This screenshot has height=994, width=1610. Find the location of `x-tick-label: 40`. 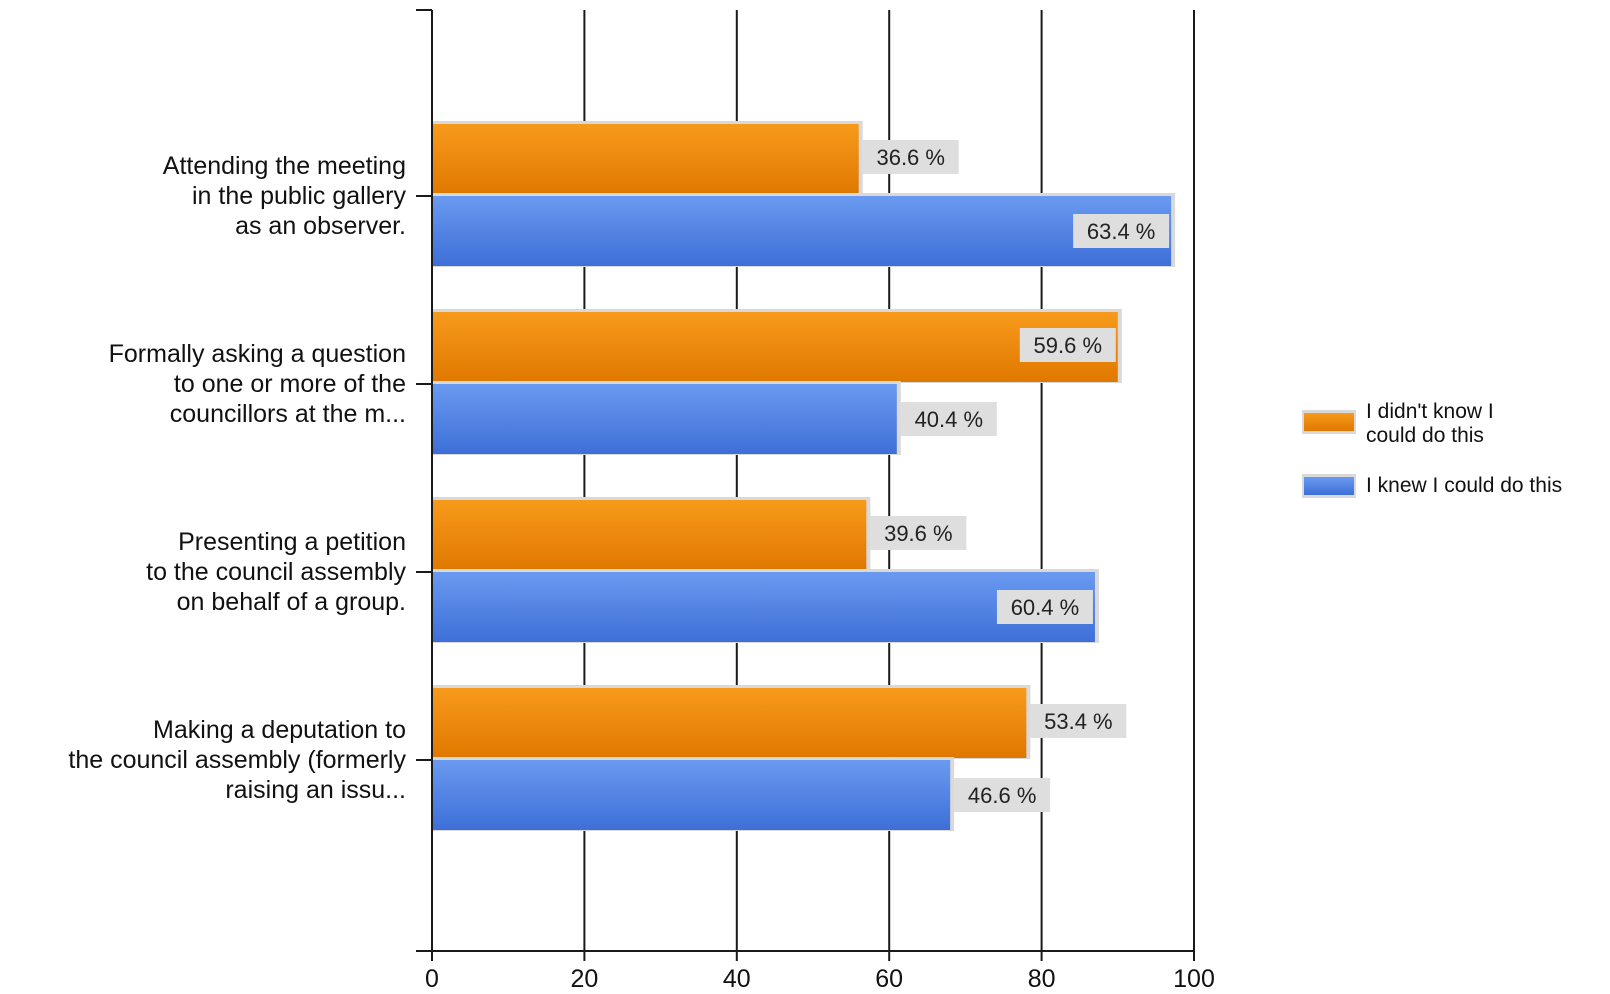

x-tick-label: 40 is located at coordinates (737, 979).